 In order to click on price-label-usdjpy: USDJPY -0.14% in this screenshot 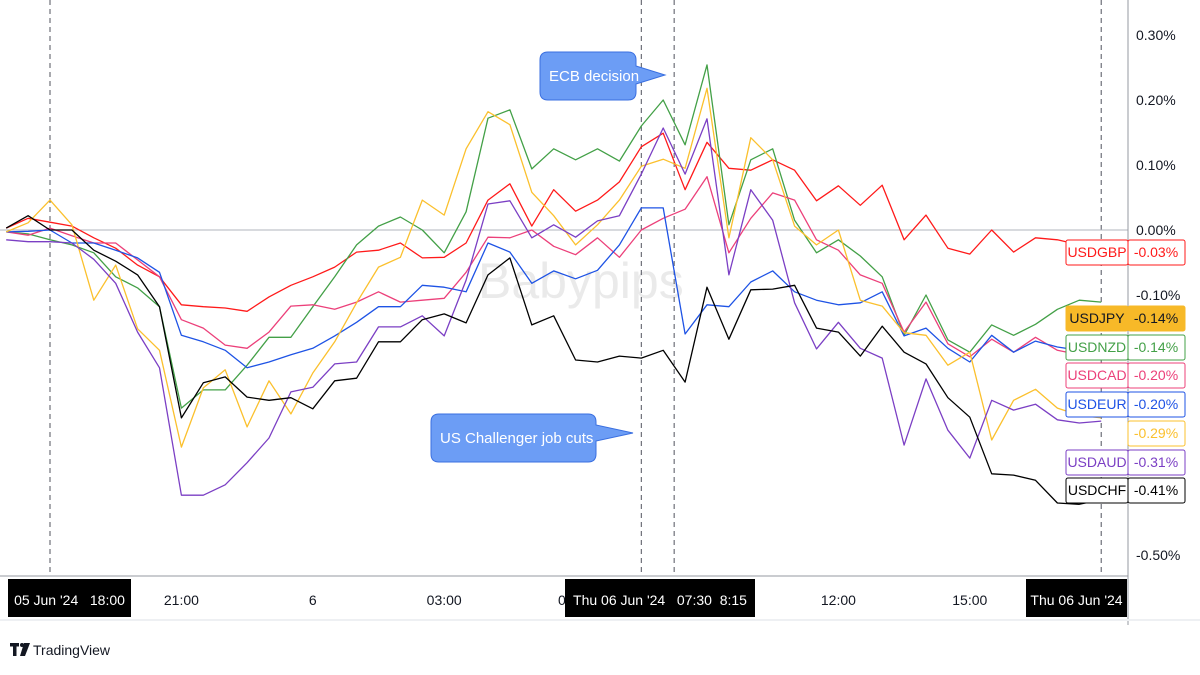, I will do `click(1125, 318)`.